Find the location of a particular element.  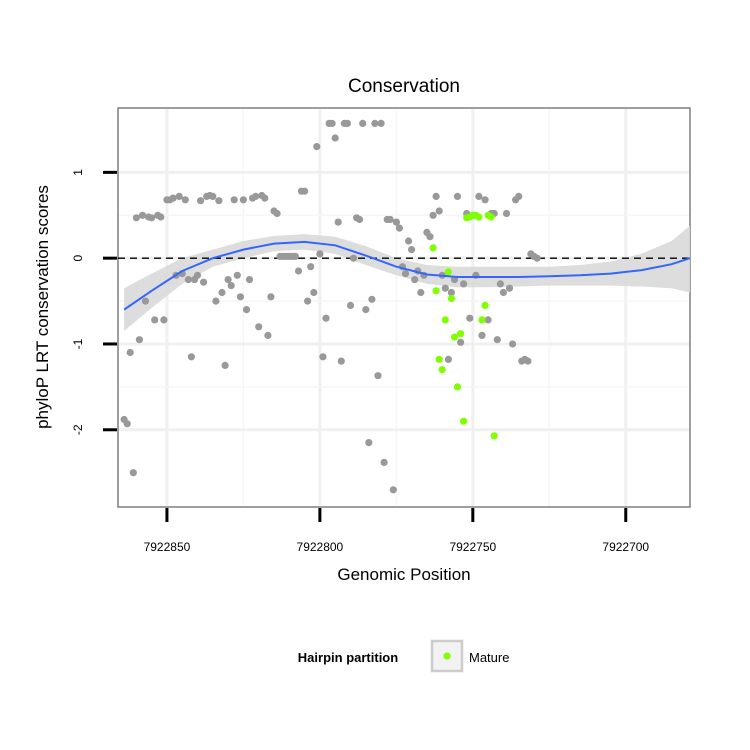

legend-title: Hairpin partition is located at coordinates (348, 657).